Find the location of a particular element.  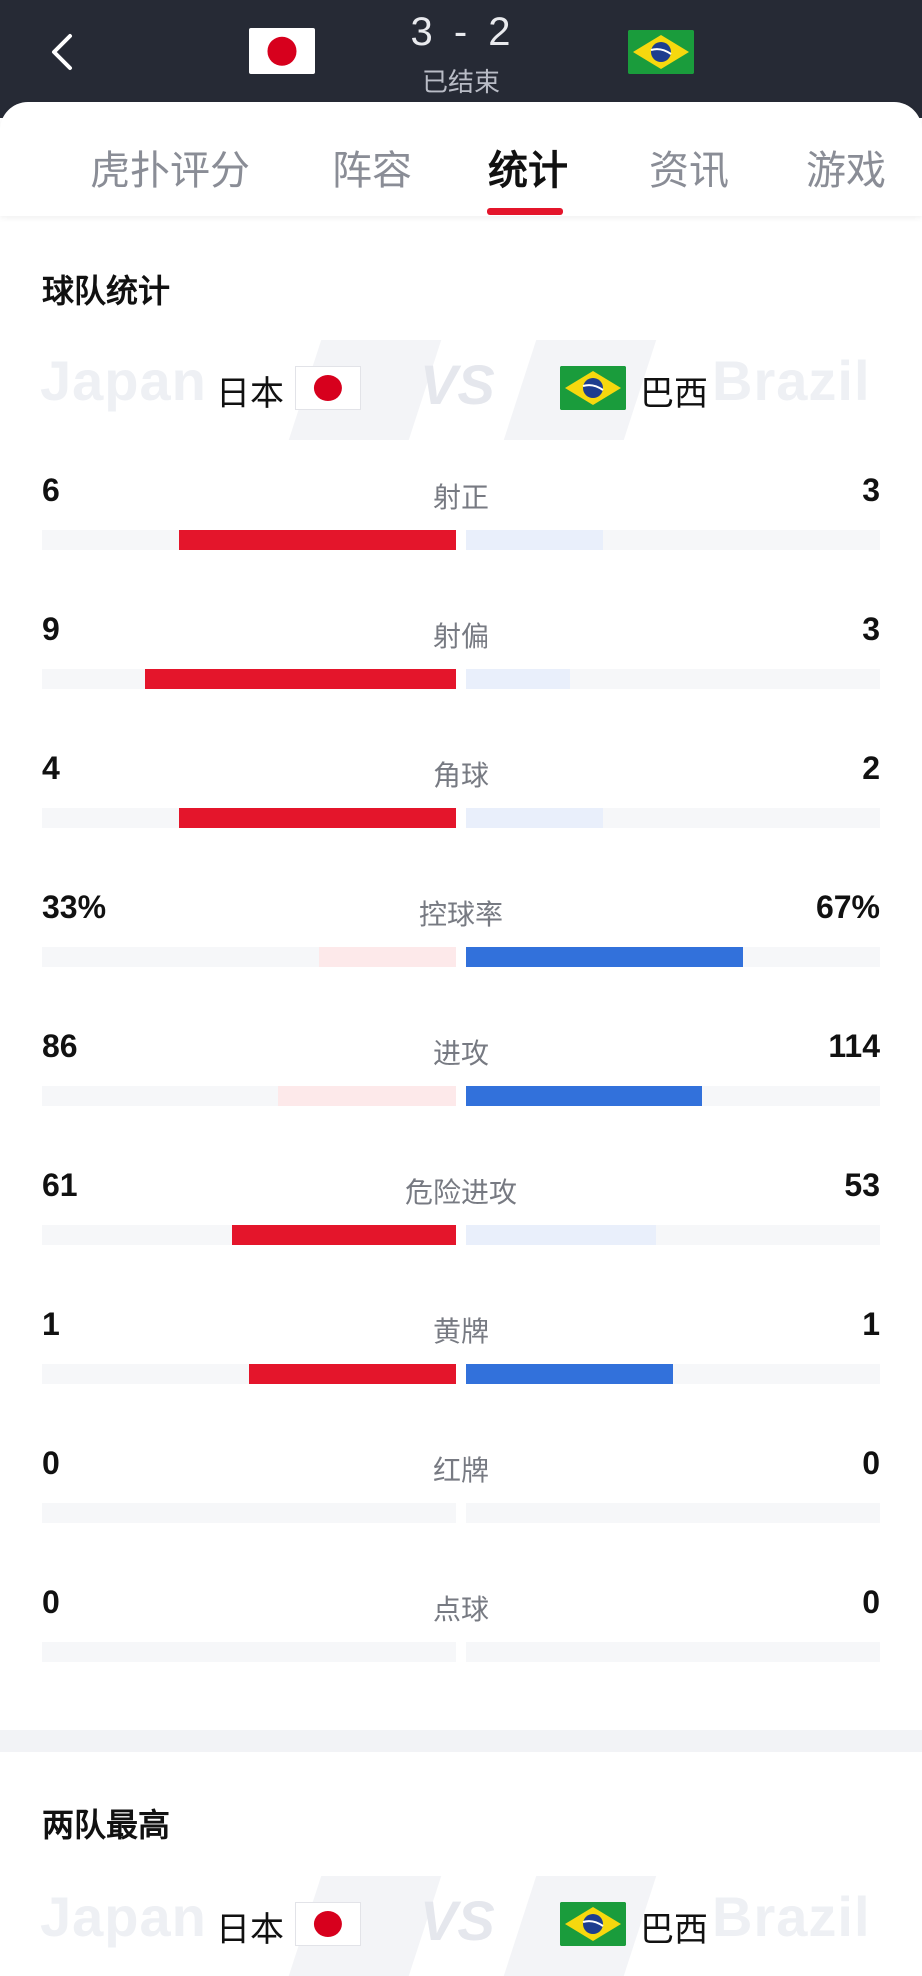

tab-bar: 虎扑评分 阵容 统计 资讯 游戏 is located at coordinates (461, 159).